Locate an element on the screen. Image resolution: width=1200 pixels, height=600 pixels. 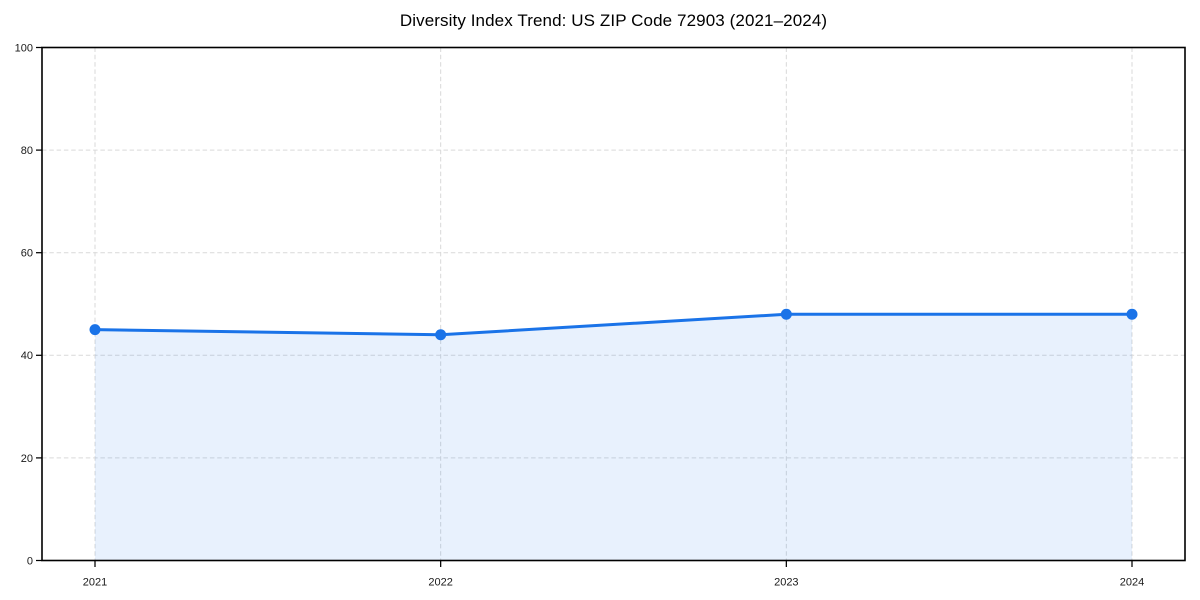
y-tick-label-40: 40 is located at coordinates (27, 356).